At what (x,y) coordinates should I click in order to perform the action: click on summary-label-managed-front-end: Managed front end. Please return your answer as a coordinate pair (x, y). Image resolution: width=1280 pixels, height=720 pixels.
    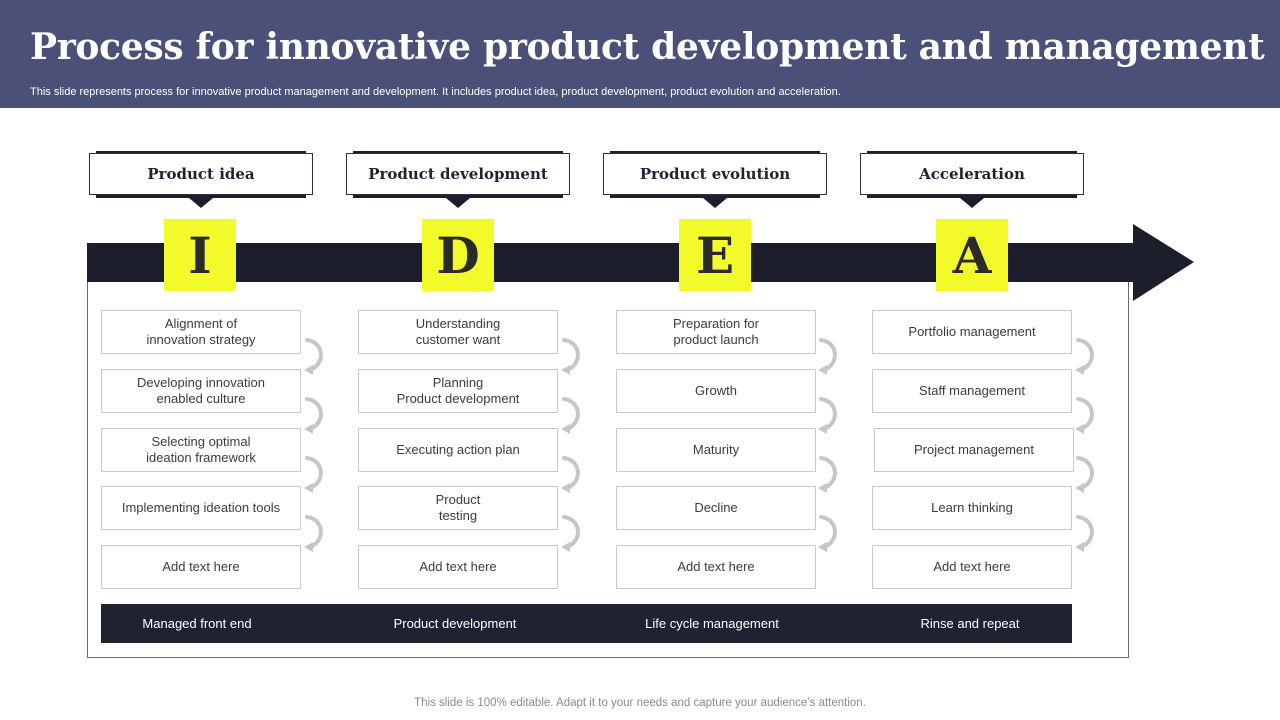
    Looking at the image, I should click on (197, 623).